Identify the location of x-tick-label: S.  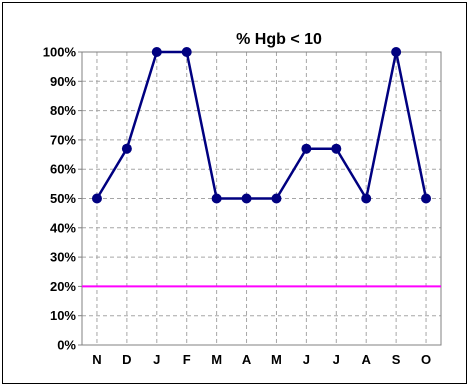
(396, 359).